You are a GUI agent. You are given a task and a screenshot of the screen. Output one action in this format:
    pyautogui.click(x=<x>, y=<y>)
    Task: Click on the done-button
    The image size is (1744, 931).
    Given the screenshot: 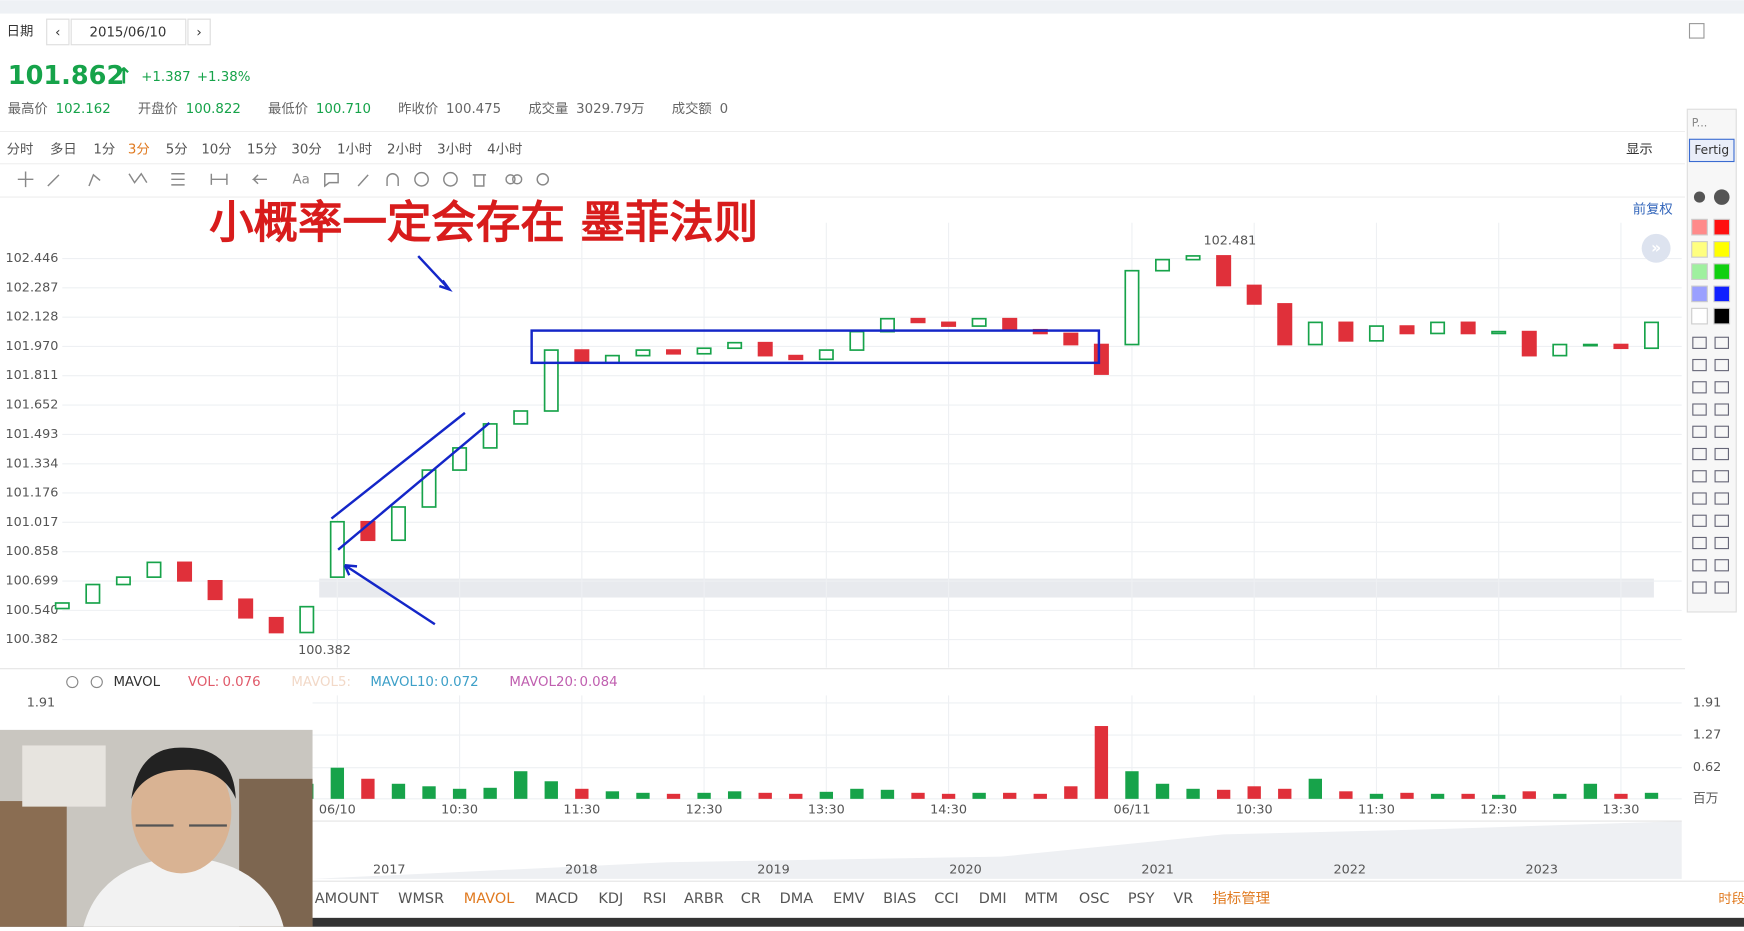 What is the action you would take?
    pyautogui.click(x=1711, y=150)
    